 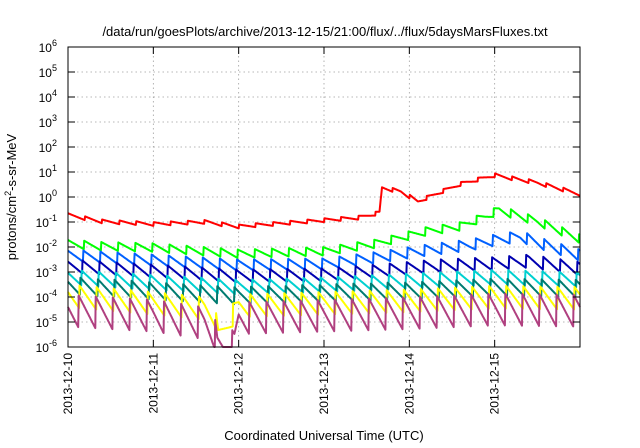 What do you see at coordinates (48, 121) in the screenshot?
I see `y-tick-label: 10³` at bounding box center [48, 121].